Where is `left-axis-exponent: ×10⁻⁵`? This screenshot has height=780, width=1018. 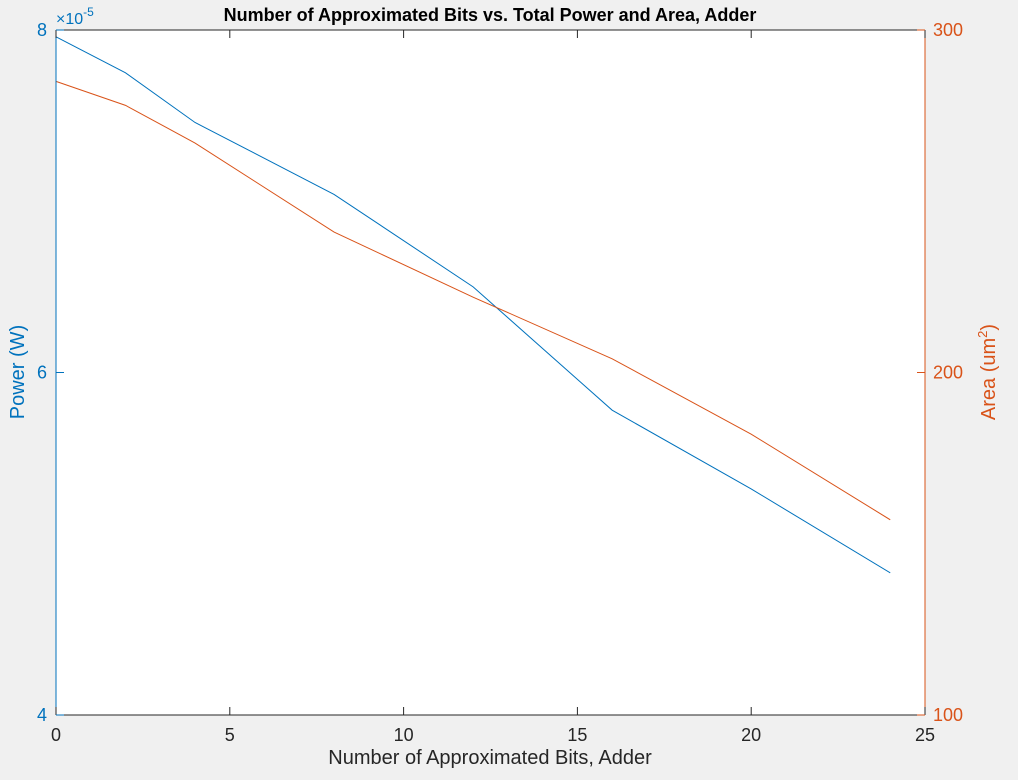 left-axis-exponent: ×10⁻⁵ is located at coordinates (75, 16).